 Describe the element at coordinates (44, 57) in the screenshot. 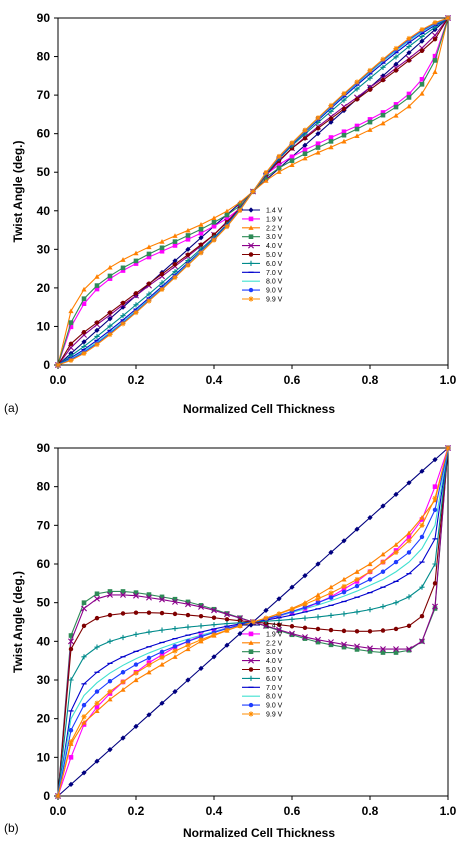

I see `y-tick-label: 80` at that location.